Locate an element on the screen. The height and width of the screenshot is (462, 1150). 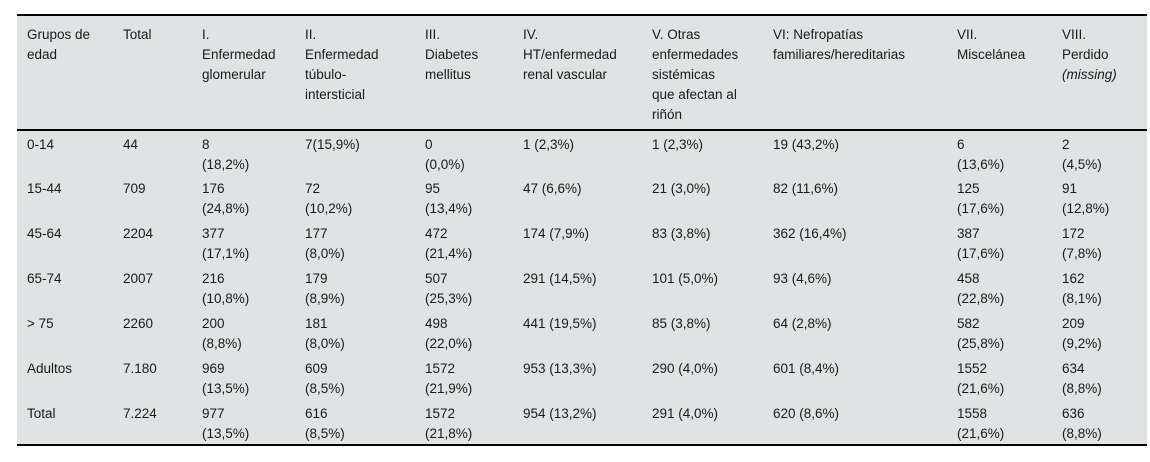
data-cell: 82 (11,6%) is located at coordinates (806, 188).